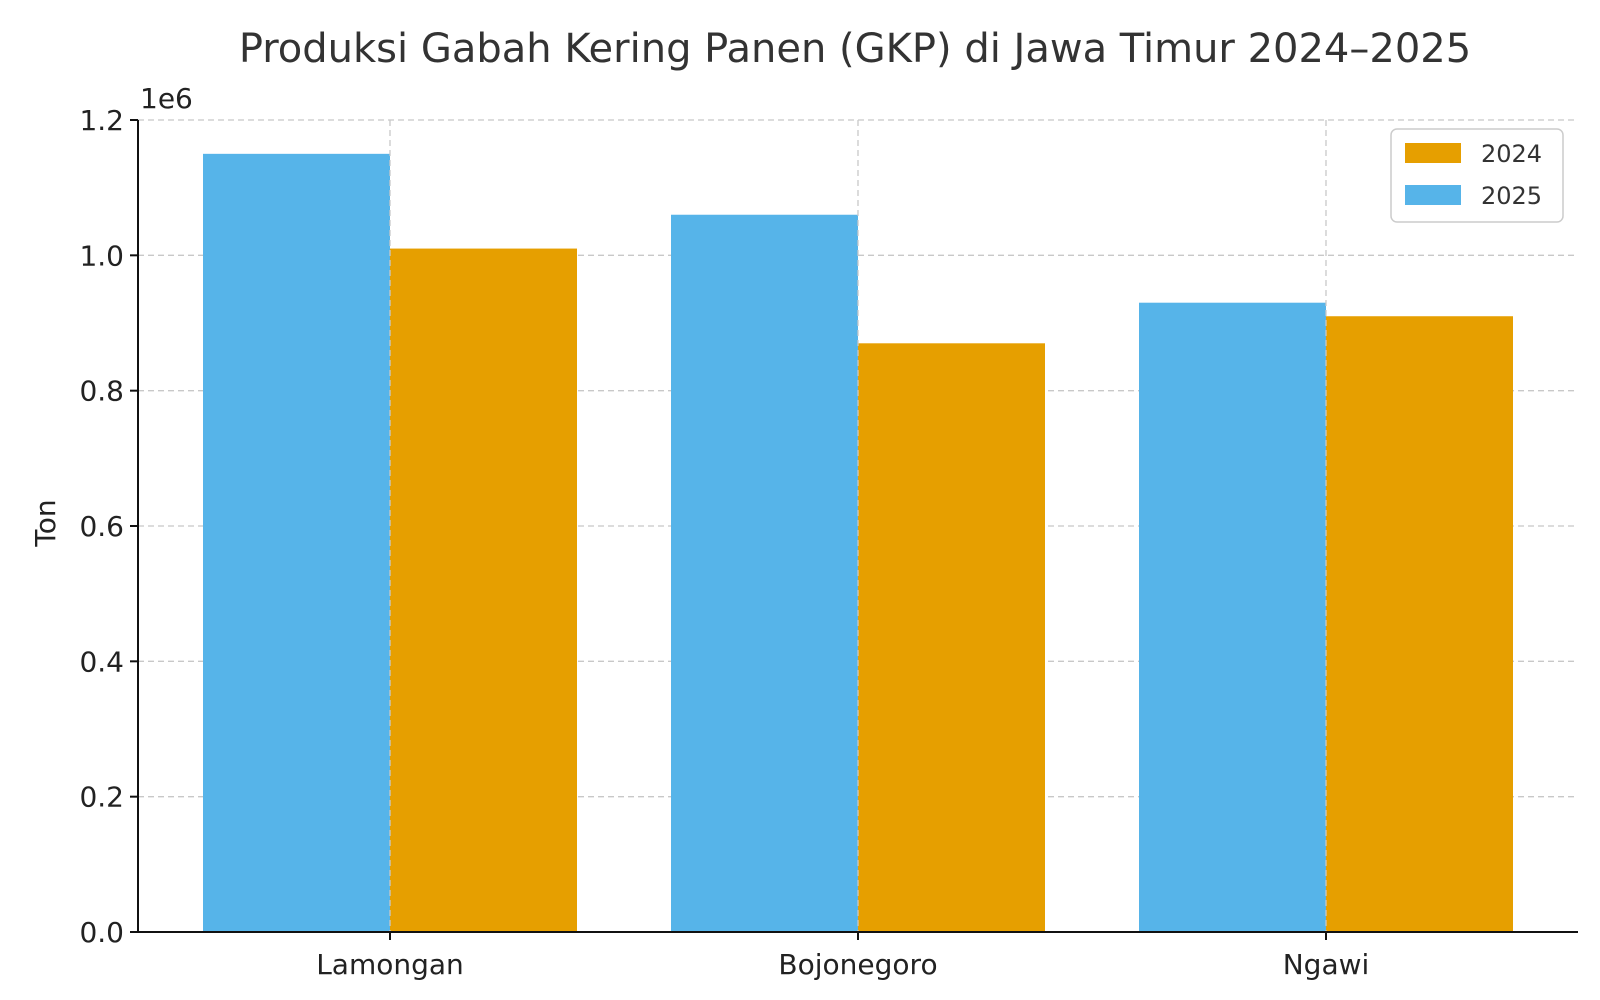 The width and height of the screenshot is (1600, 1000). Describe the element at coordinates (1326, 964) in the screenshot. I see `x-tick-label-ngawi: Ngawi` at that location.